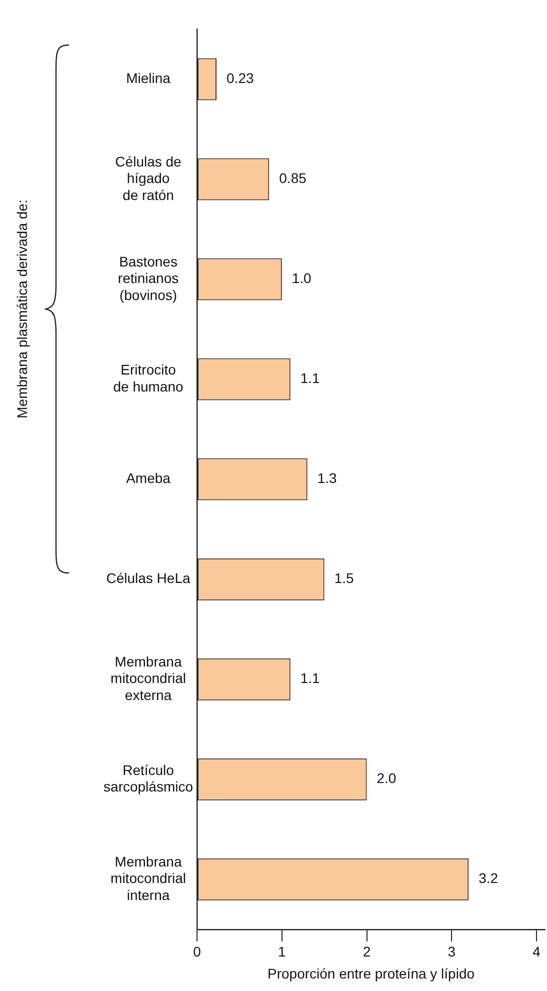 This screenshot has height=991, width=547. What do you see at coordinates (371, 973) in the screenshot?
I see `x-axis-title: Proporción entre proteína y lípido` at bounding box center [371, 973].